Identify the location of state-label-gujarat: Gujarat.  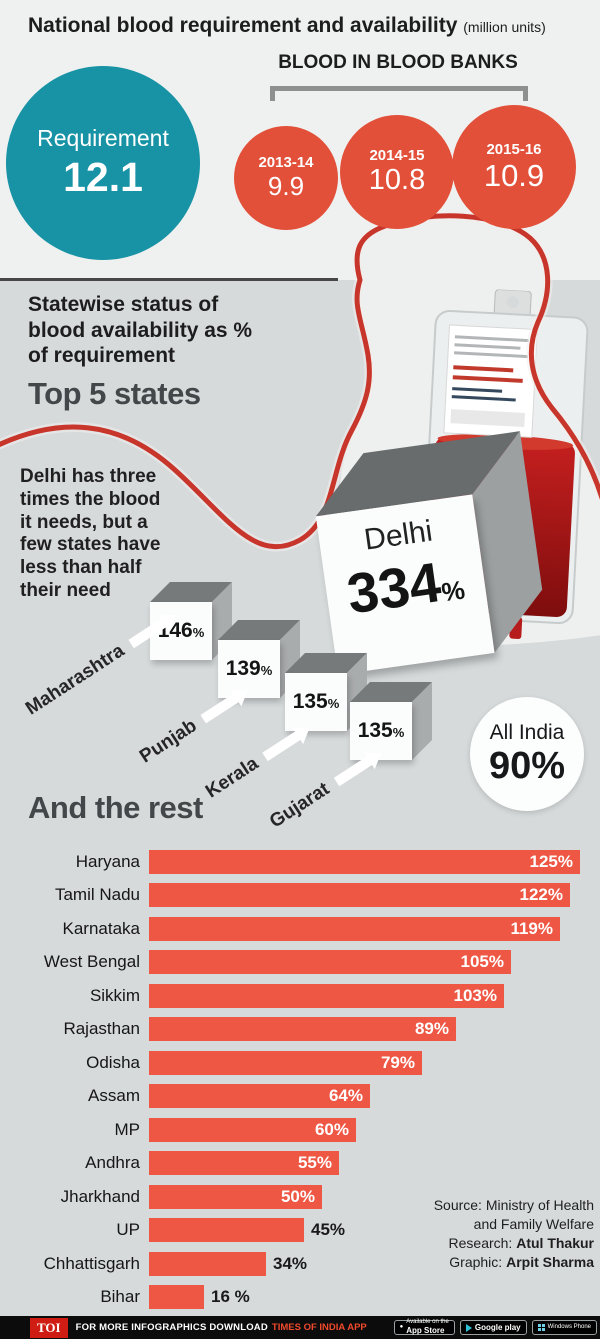
(321, 792).